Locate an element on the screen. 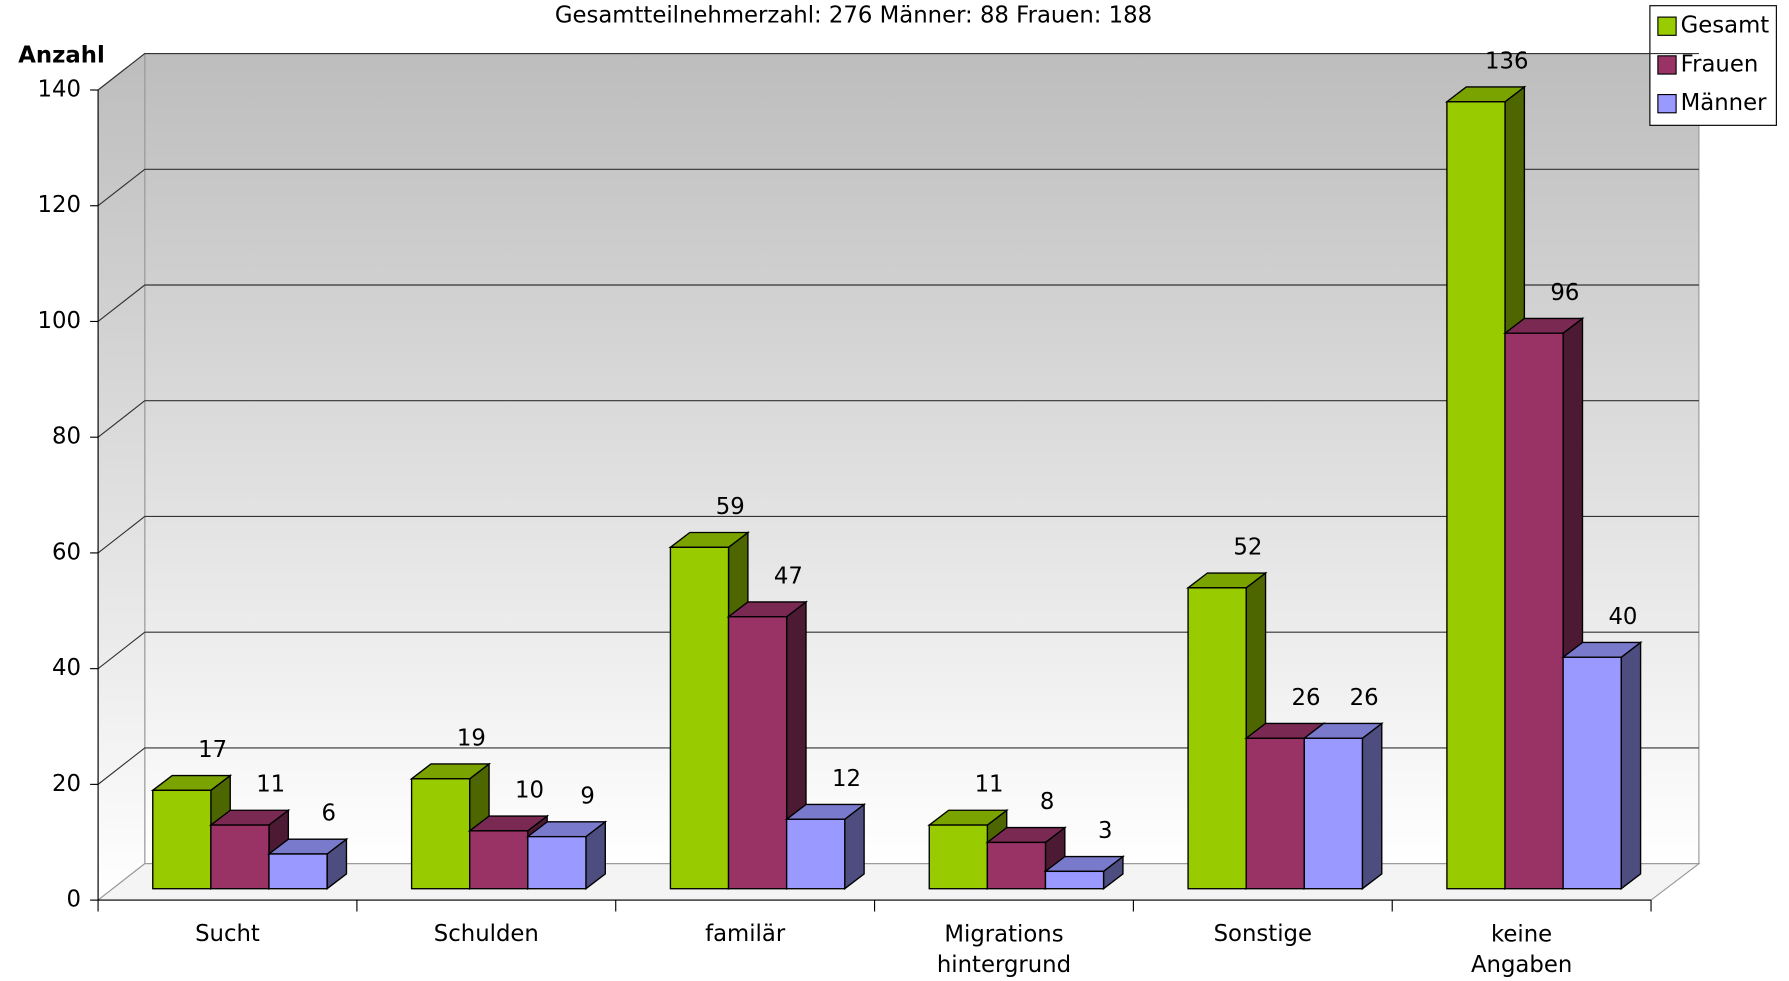  legend-label: Gesamt is located at coordinates (1725, 26).